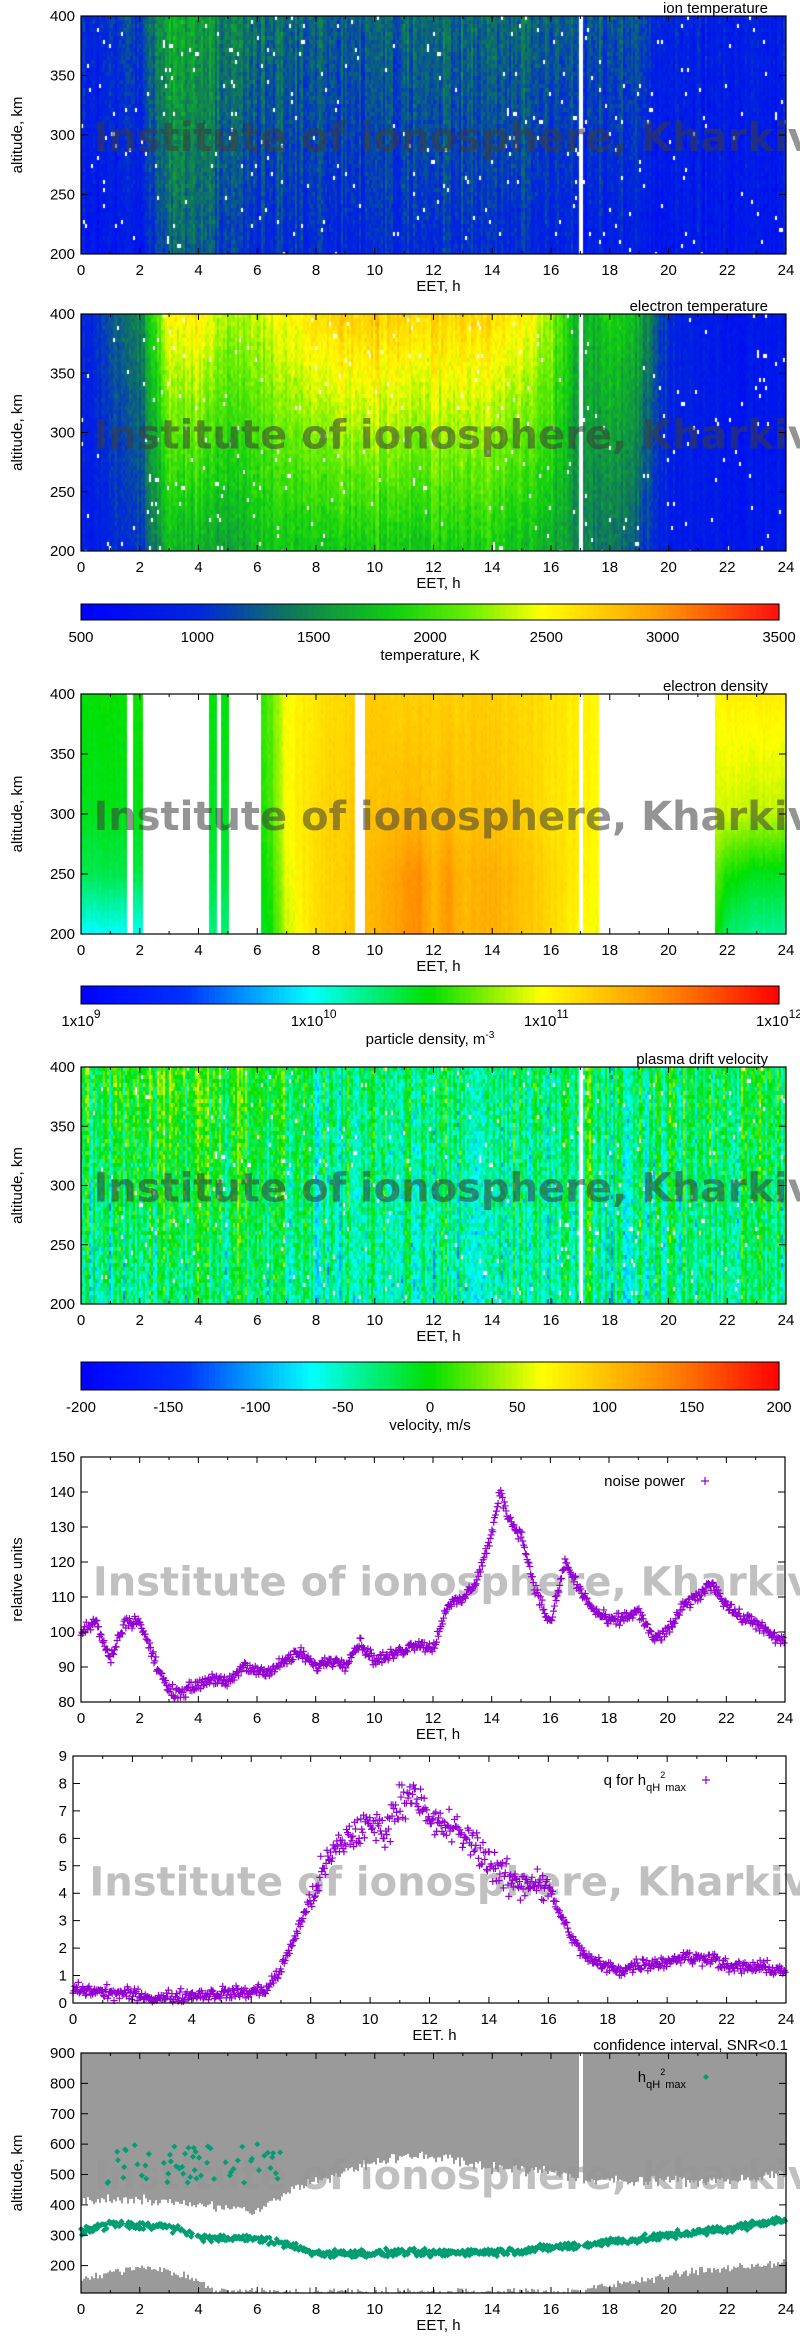 The width and height of the screenshot is (800, 2337). I want to click on x-tick-label: 4, so click(198, 567).